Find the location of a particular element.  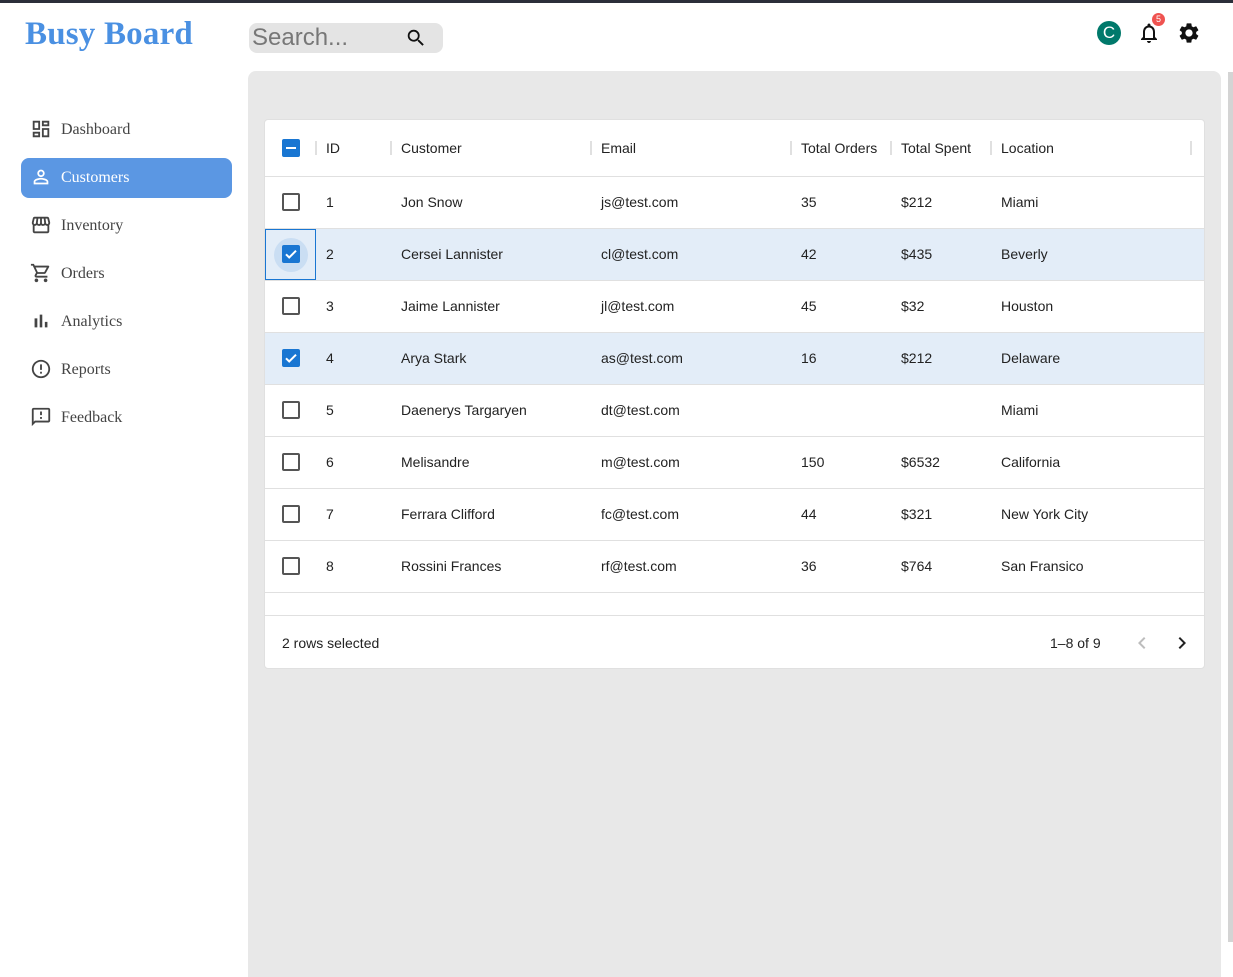

cell-email: dt@test.com is located at coordinates (640, 410).